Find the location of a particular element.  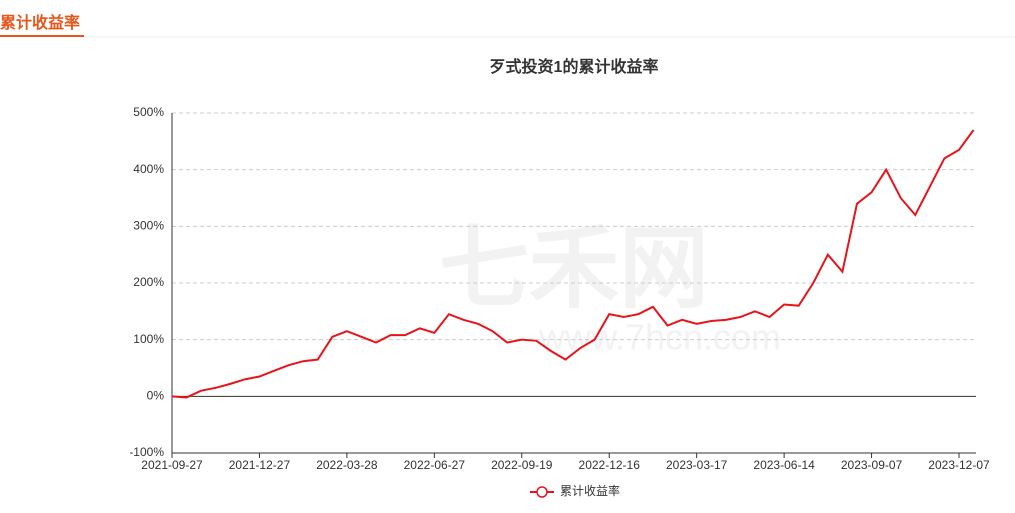

y-tick-label: 200% is located at coordinates (148, 282).